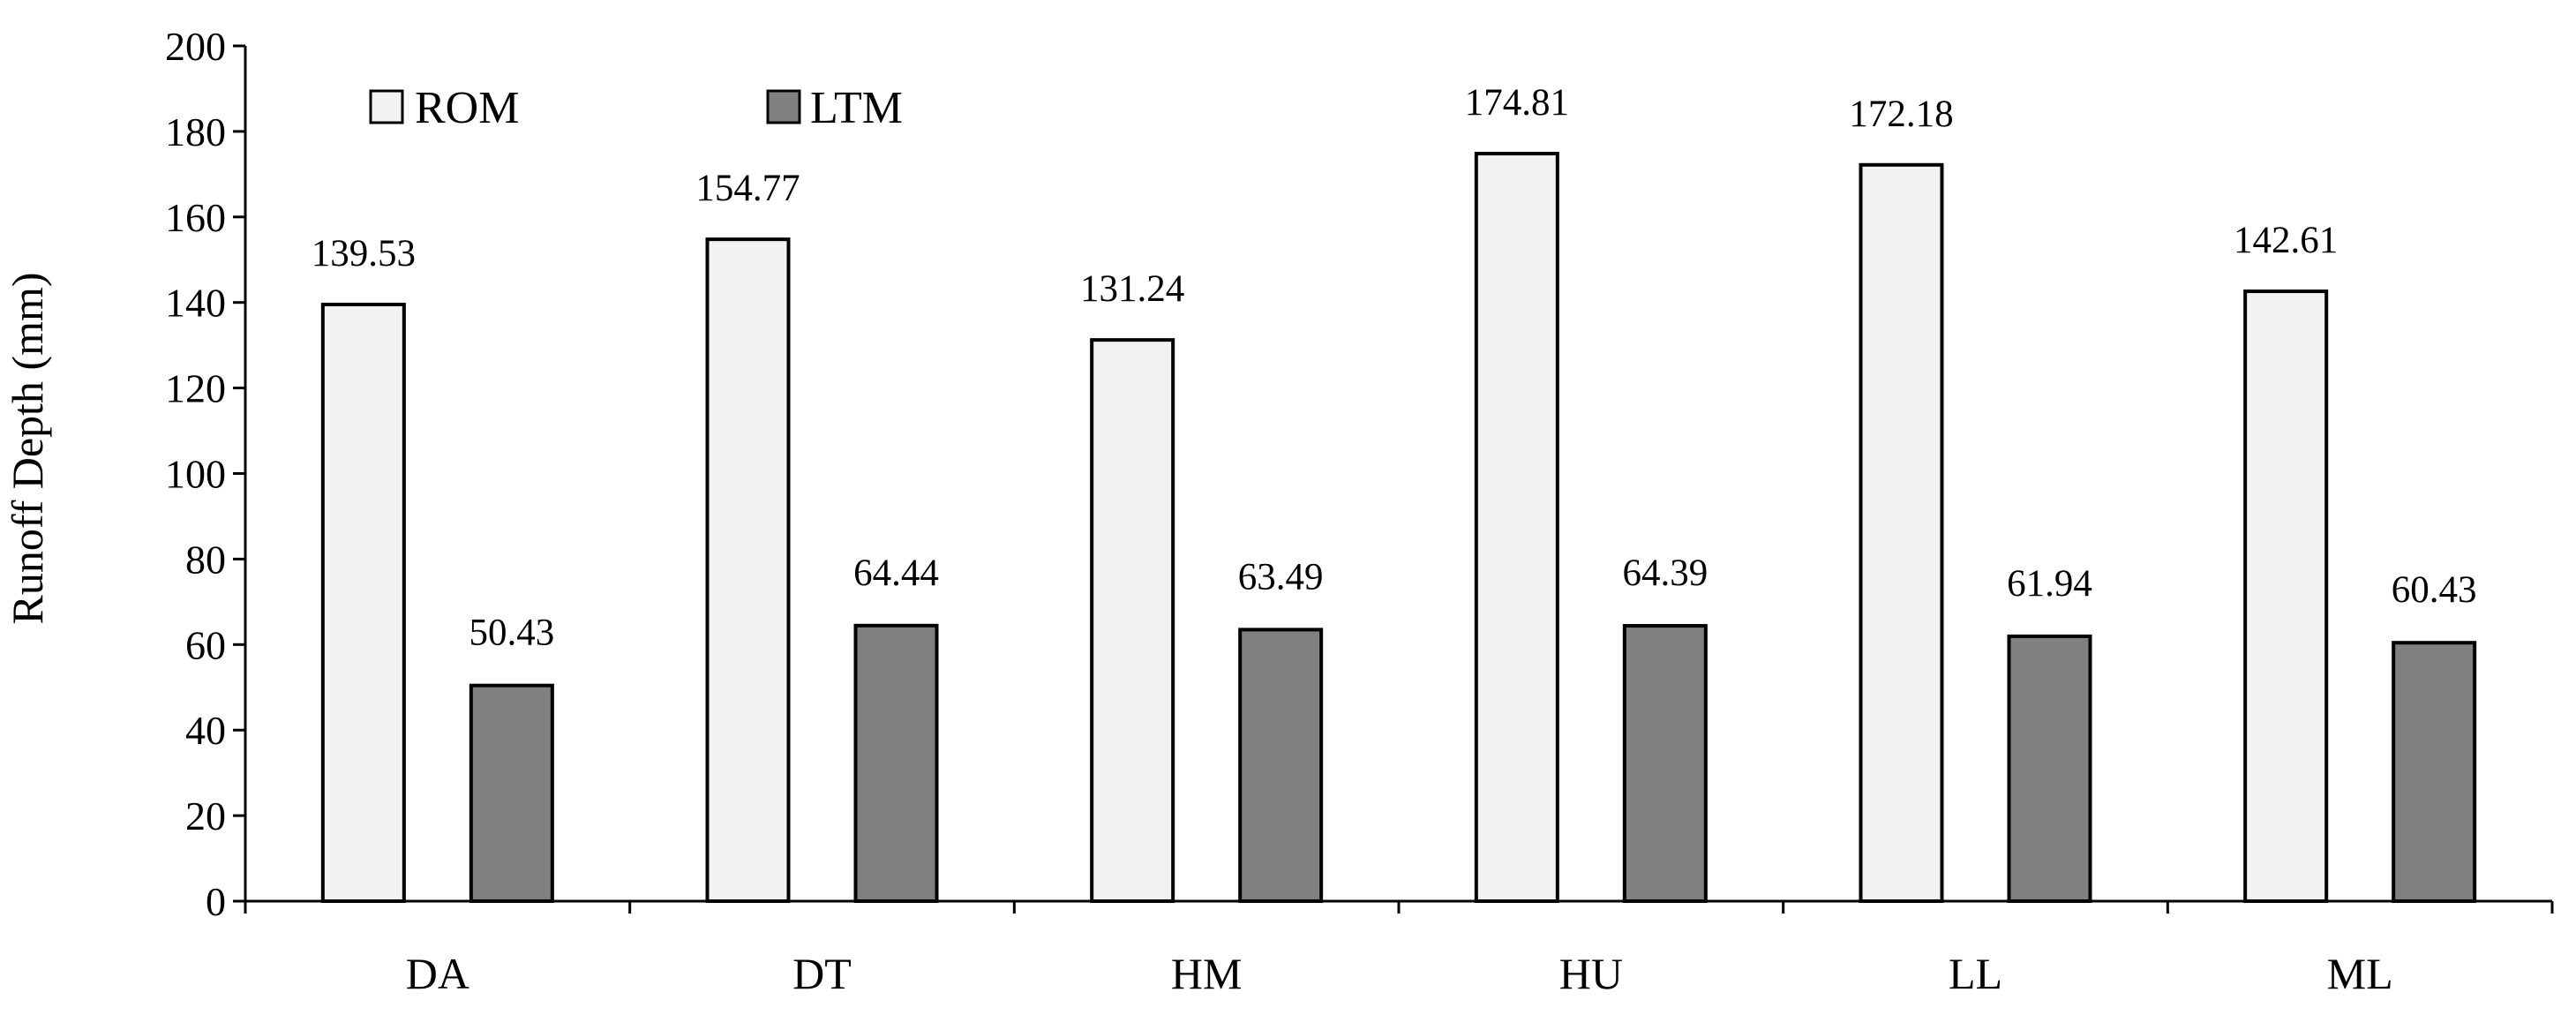 The height and width of the screenshot is (1015, 2576). What do you see at coordinates (2049, 584) in the screenshot?
I see `data-label-ltm-ll: 61.94` at bounding box center [2049, 584].